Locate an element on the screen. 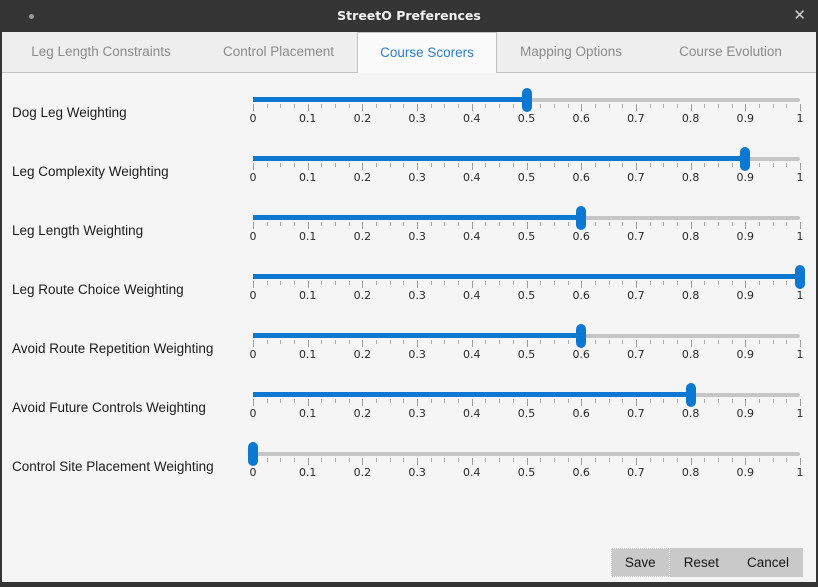  save-button: Save is located at coordinates (640, 562).